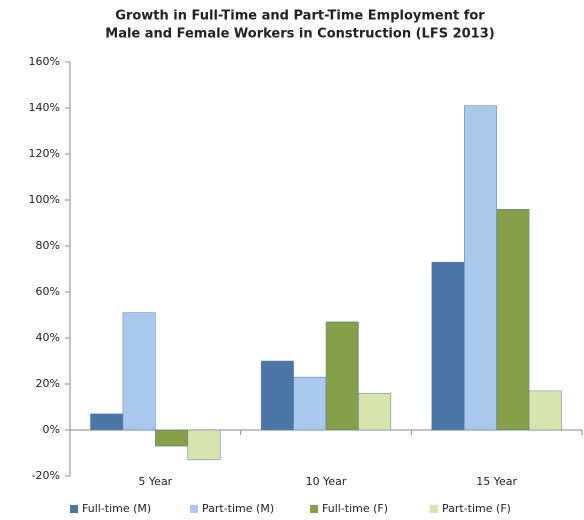  I want to click on y-tick-label: 40%, so click(48, 337).